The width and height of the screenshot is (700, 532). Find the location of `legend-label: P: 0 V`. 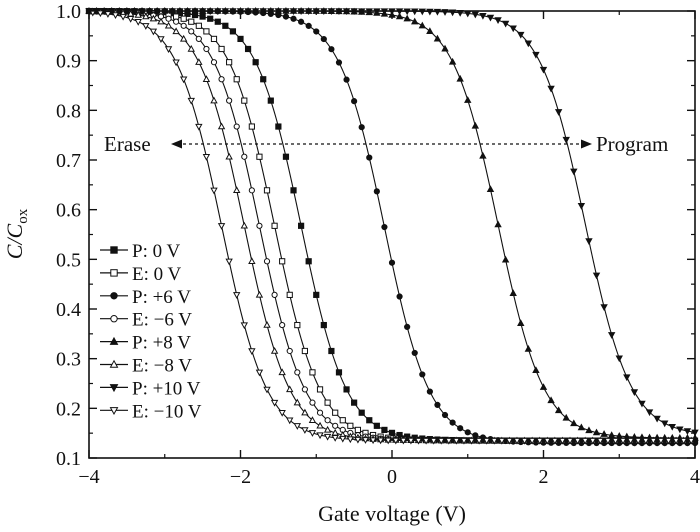

legend-label: P: 0 V is located at coordinates (156, 251).